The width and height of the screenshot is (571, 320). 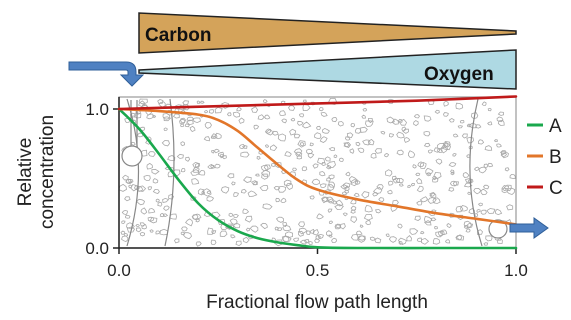 I want to click on x-tick-label: 1.0, so click(x=516, y=270).